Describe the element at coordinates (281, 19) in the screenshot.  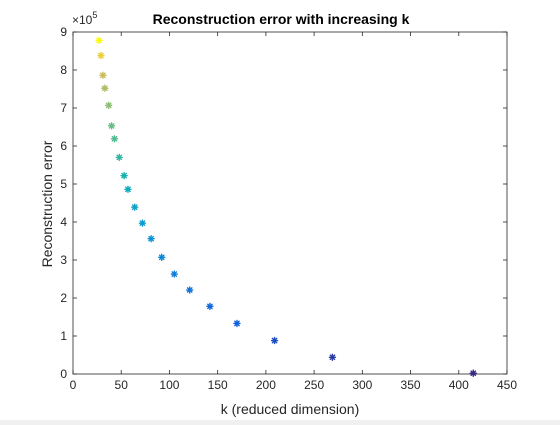
I see `chart-title: Reconstruction error with increasing k` at that location.